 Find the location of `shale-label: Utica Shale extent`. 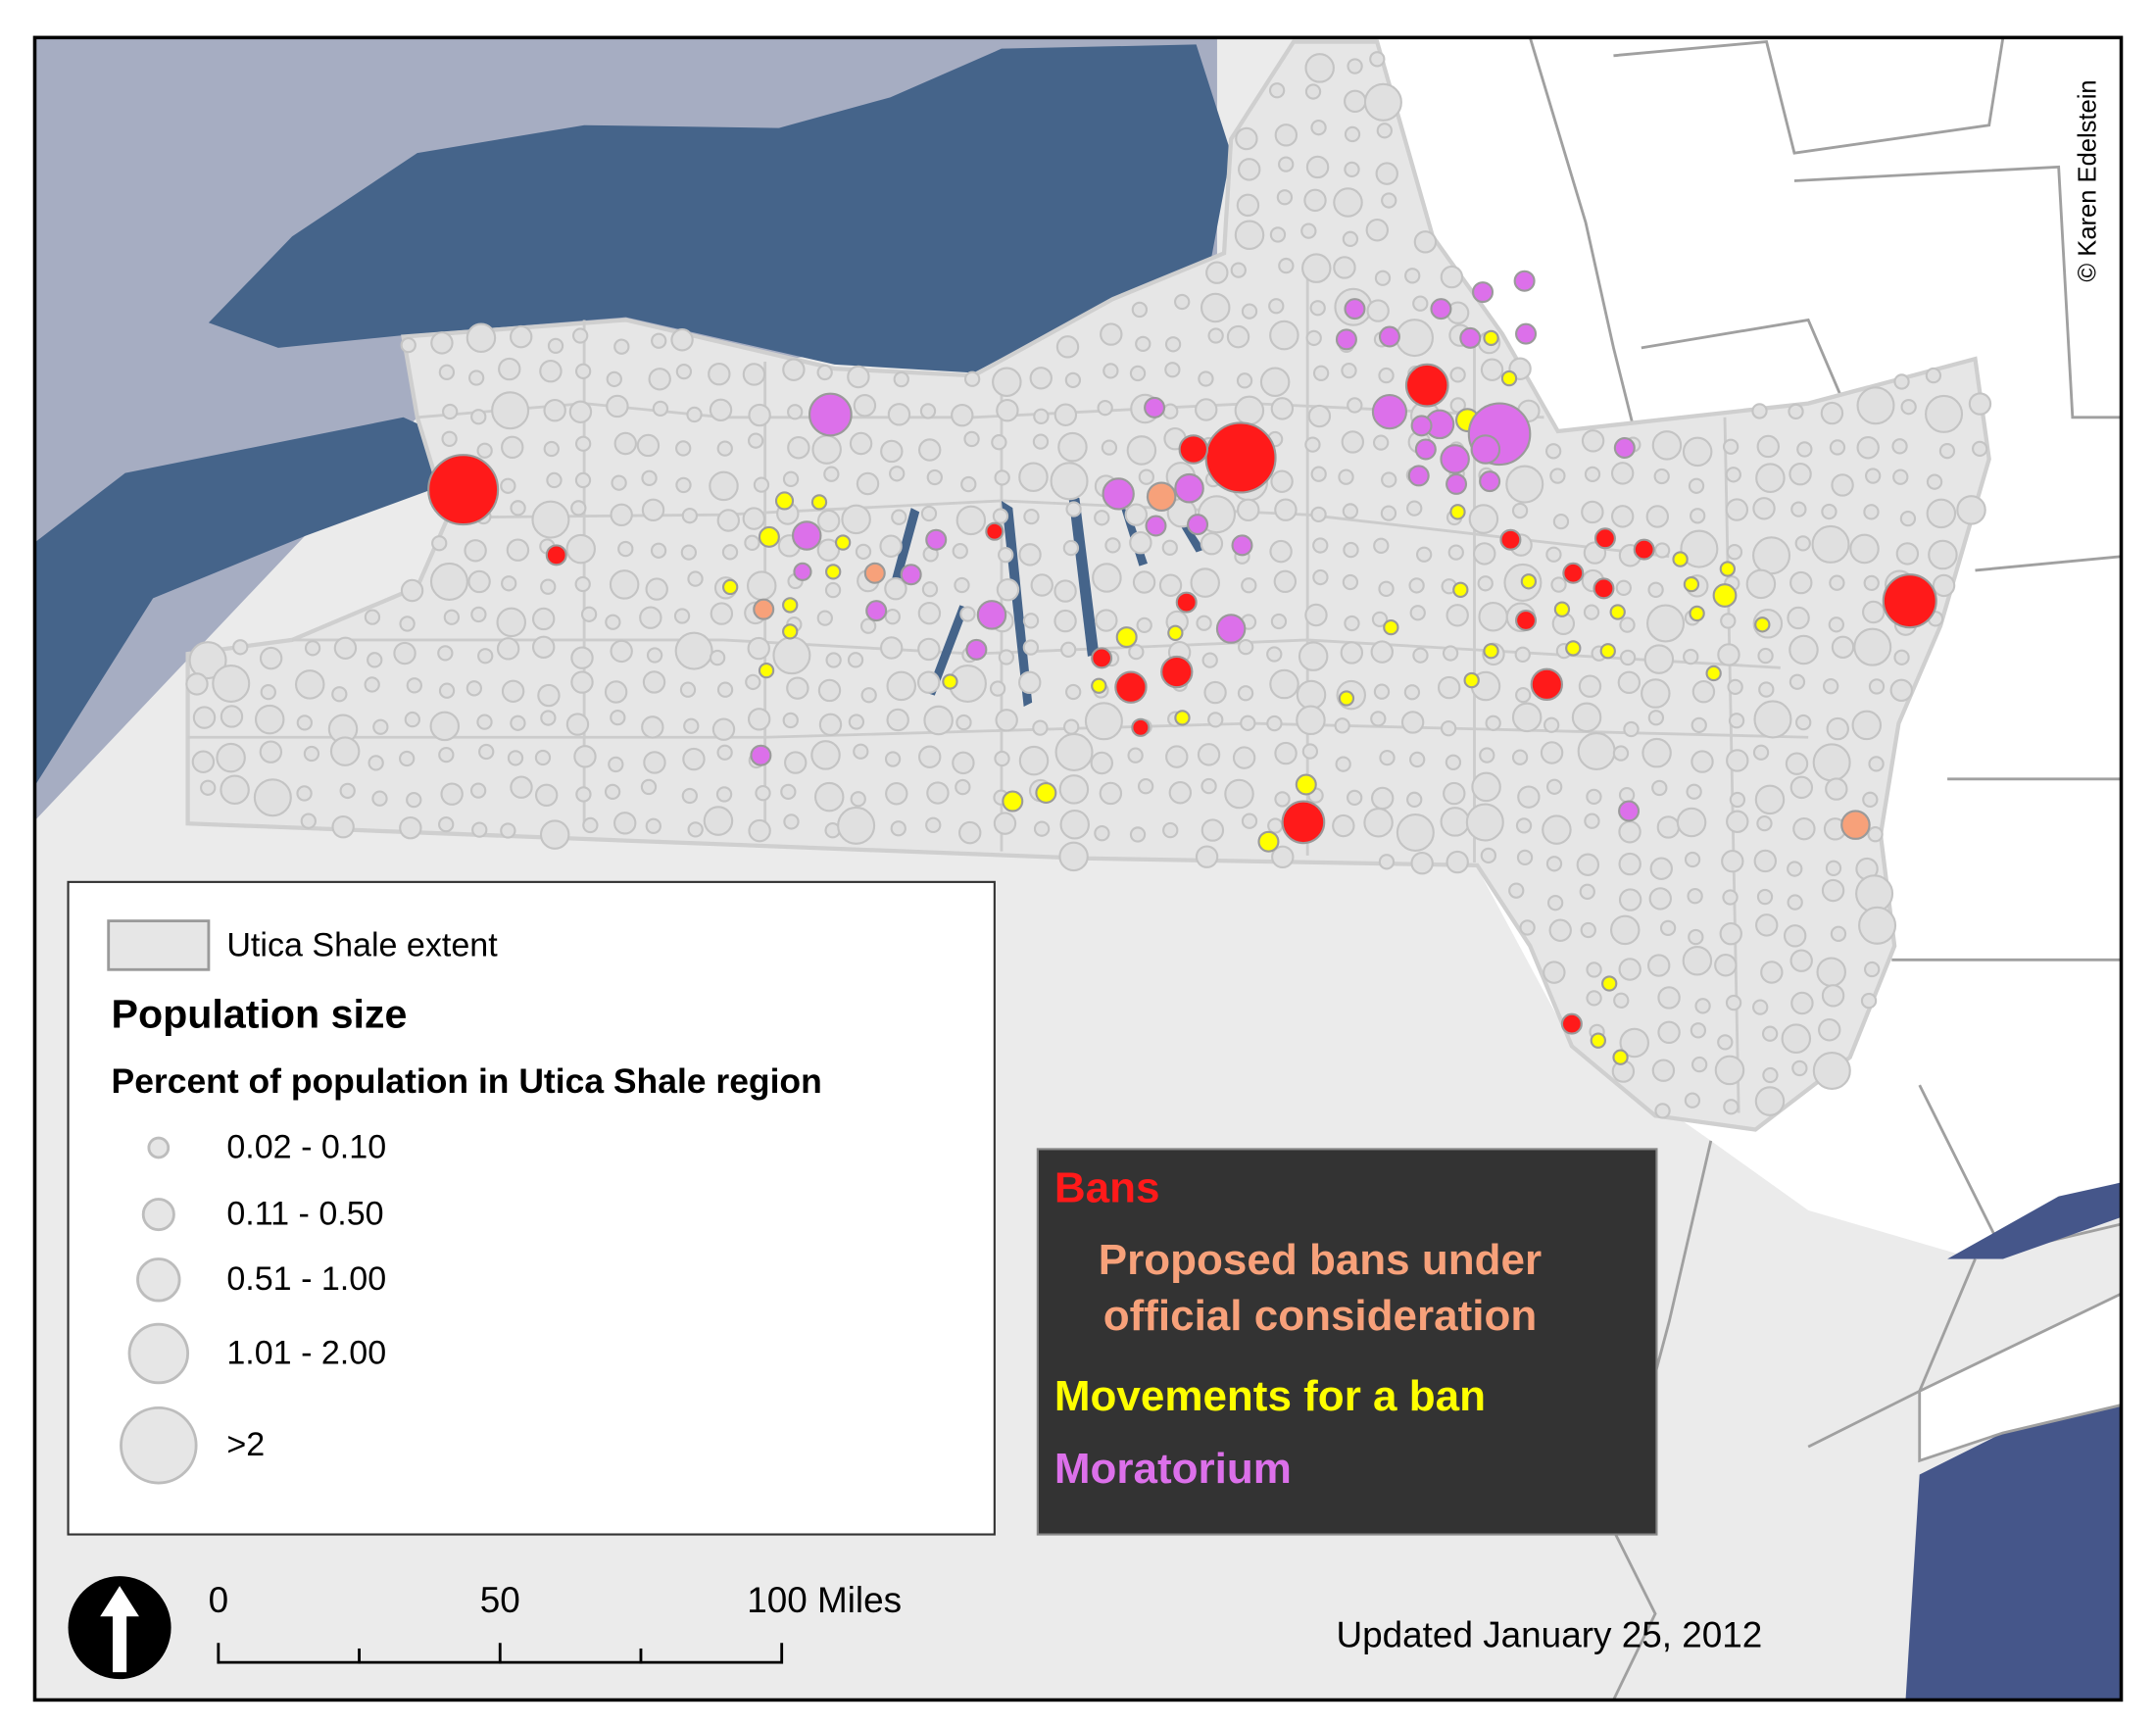

shale-label: Utica Shale extent is located at coordinates (362, 945).